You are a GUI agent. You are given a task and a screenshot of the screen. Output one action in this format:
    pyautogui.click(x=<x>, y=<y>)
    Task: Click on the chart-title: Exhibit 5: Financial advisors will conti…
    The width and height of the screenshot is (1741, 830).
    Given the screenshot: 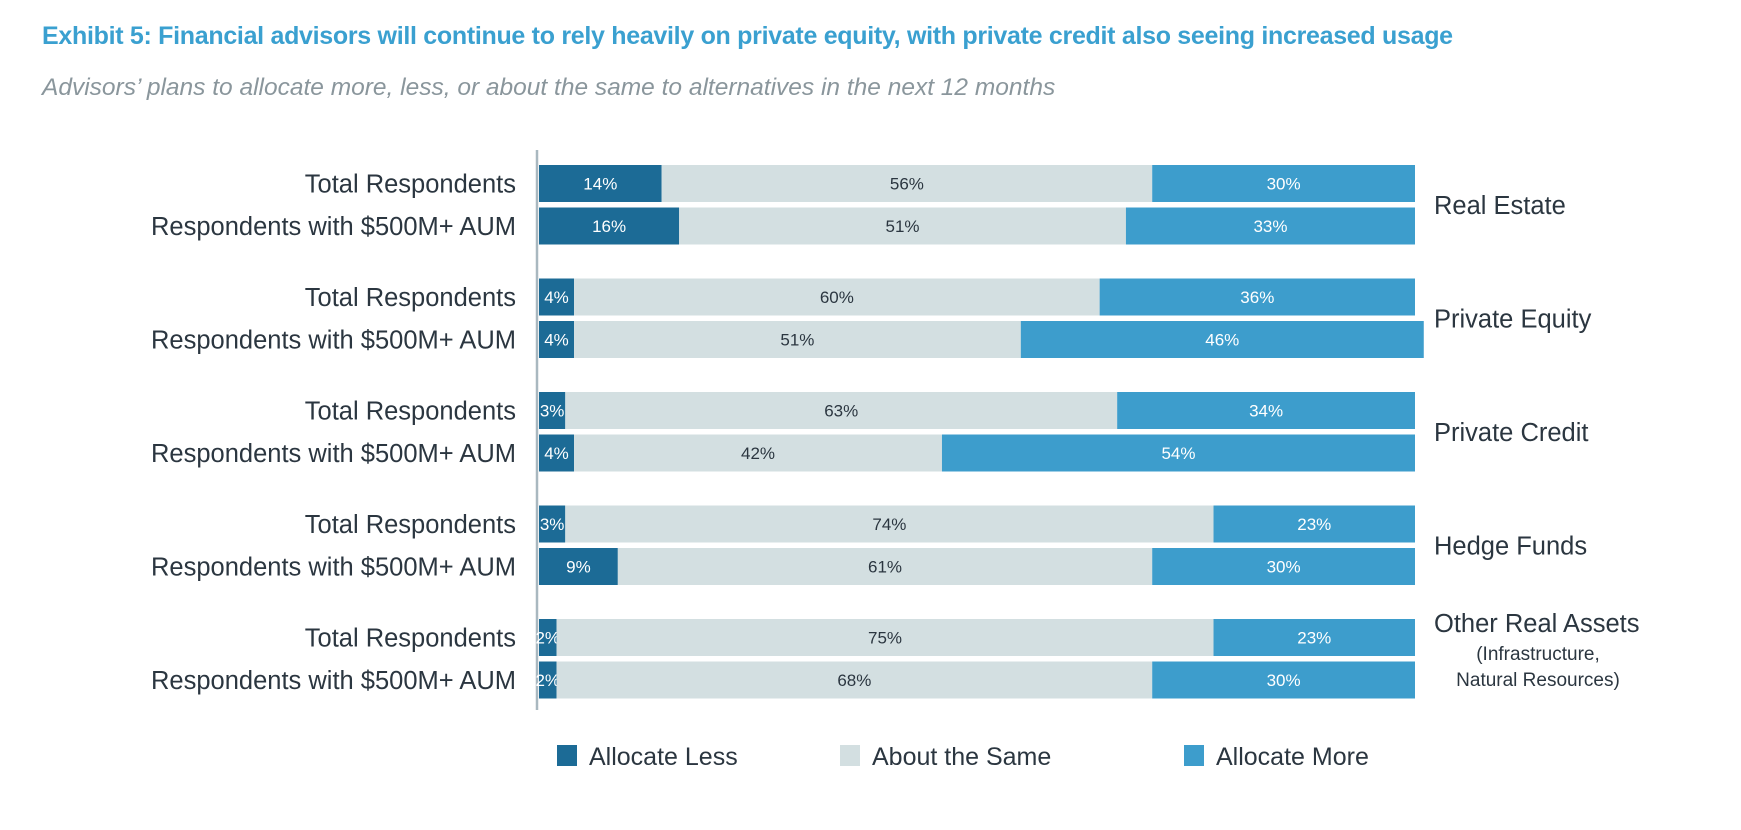 What is the action you would take?
    pyautogui.click(x=747, y=36)
    